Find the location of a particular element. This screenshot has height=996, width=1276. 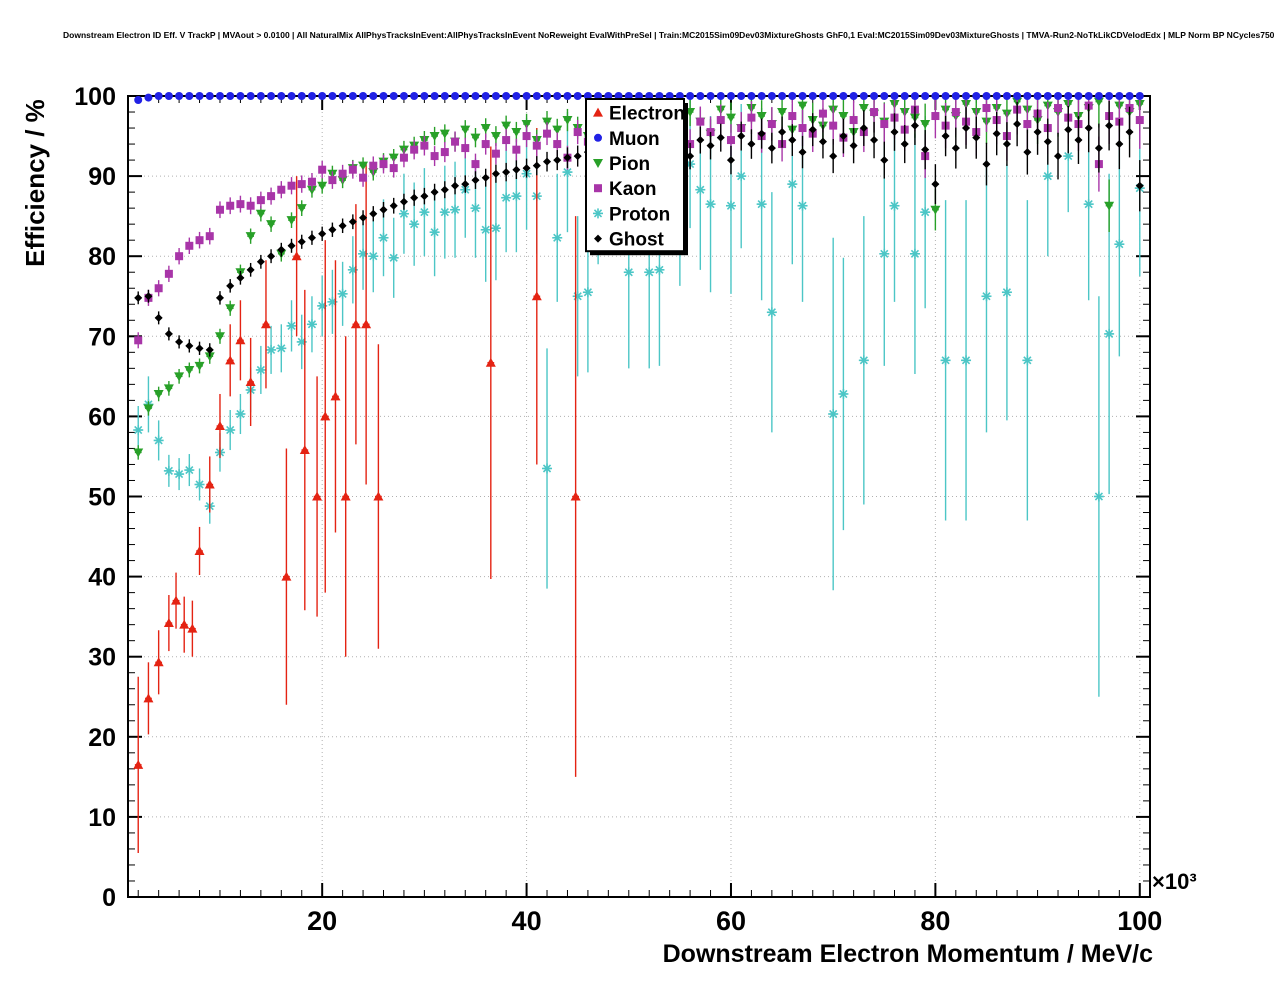

x-axis-title: Downstream Electron Momentum / MeV/c is located at coordinates (908, 954).